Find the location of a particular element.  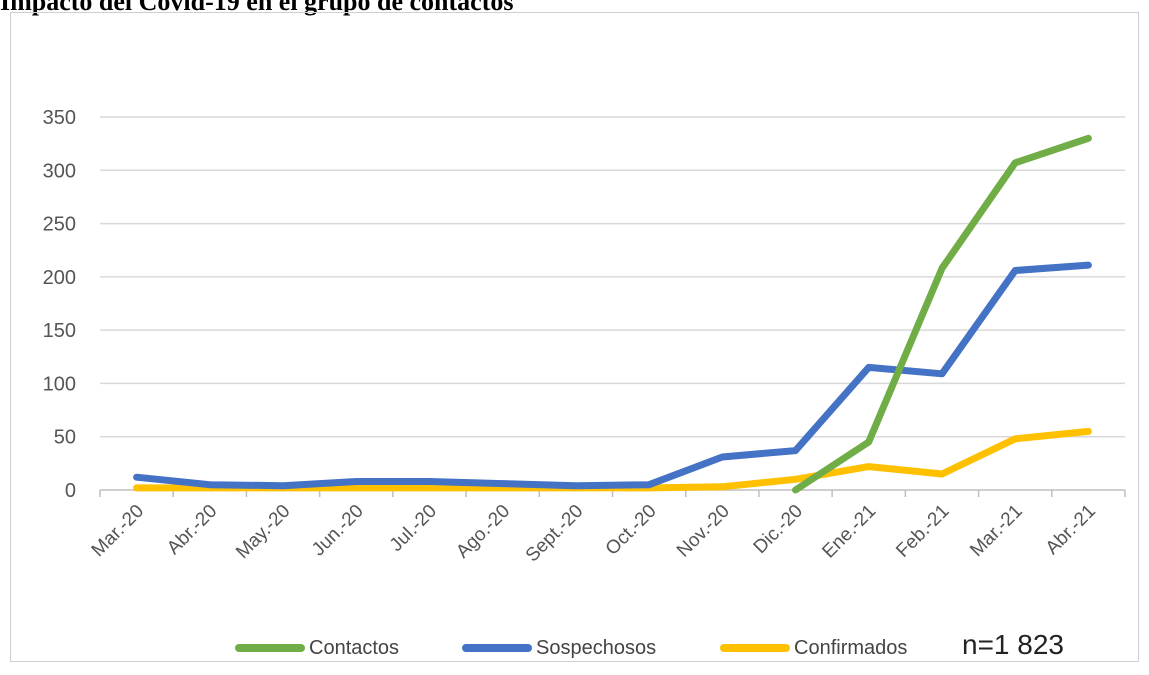

legend-label: Sospechosos is located at coordinates (596, 647).